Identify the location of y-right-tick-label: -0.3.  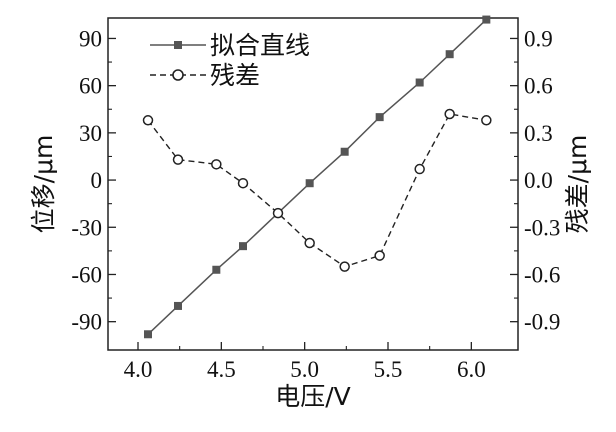
(542, 227).